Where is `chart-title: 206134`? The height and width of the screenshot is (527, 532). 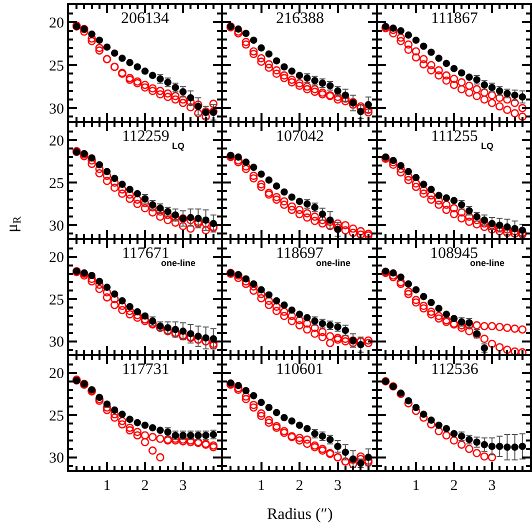
chart-title: 206134 is located at coordinates (145, 18).